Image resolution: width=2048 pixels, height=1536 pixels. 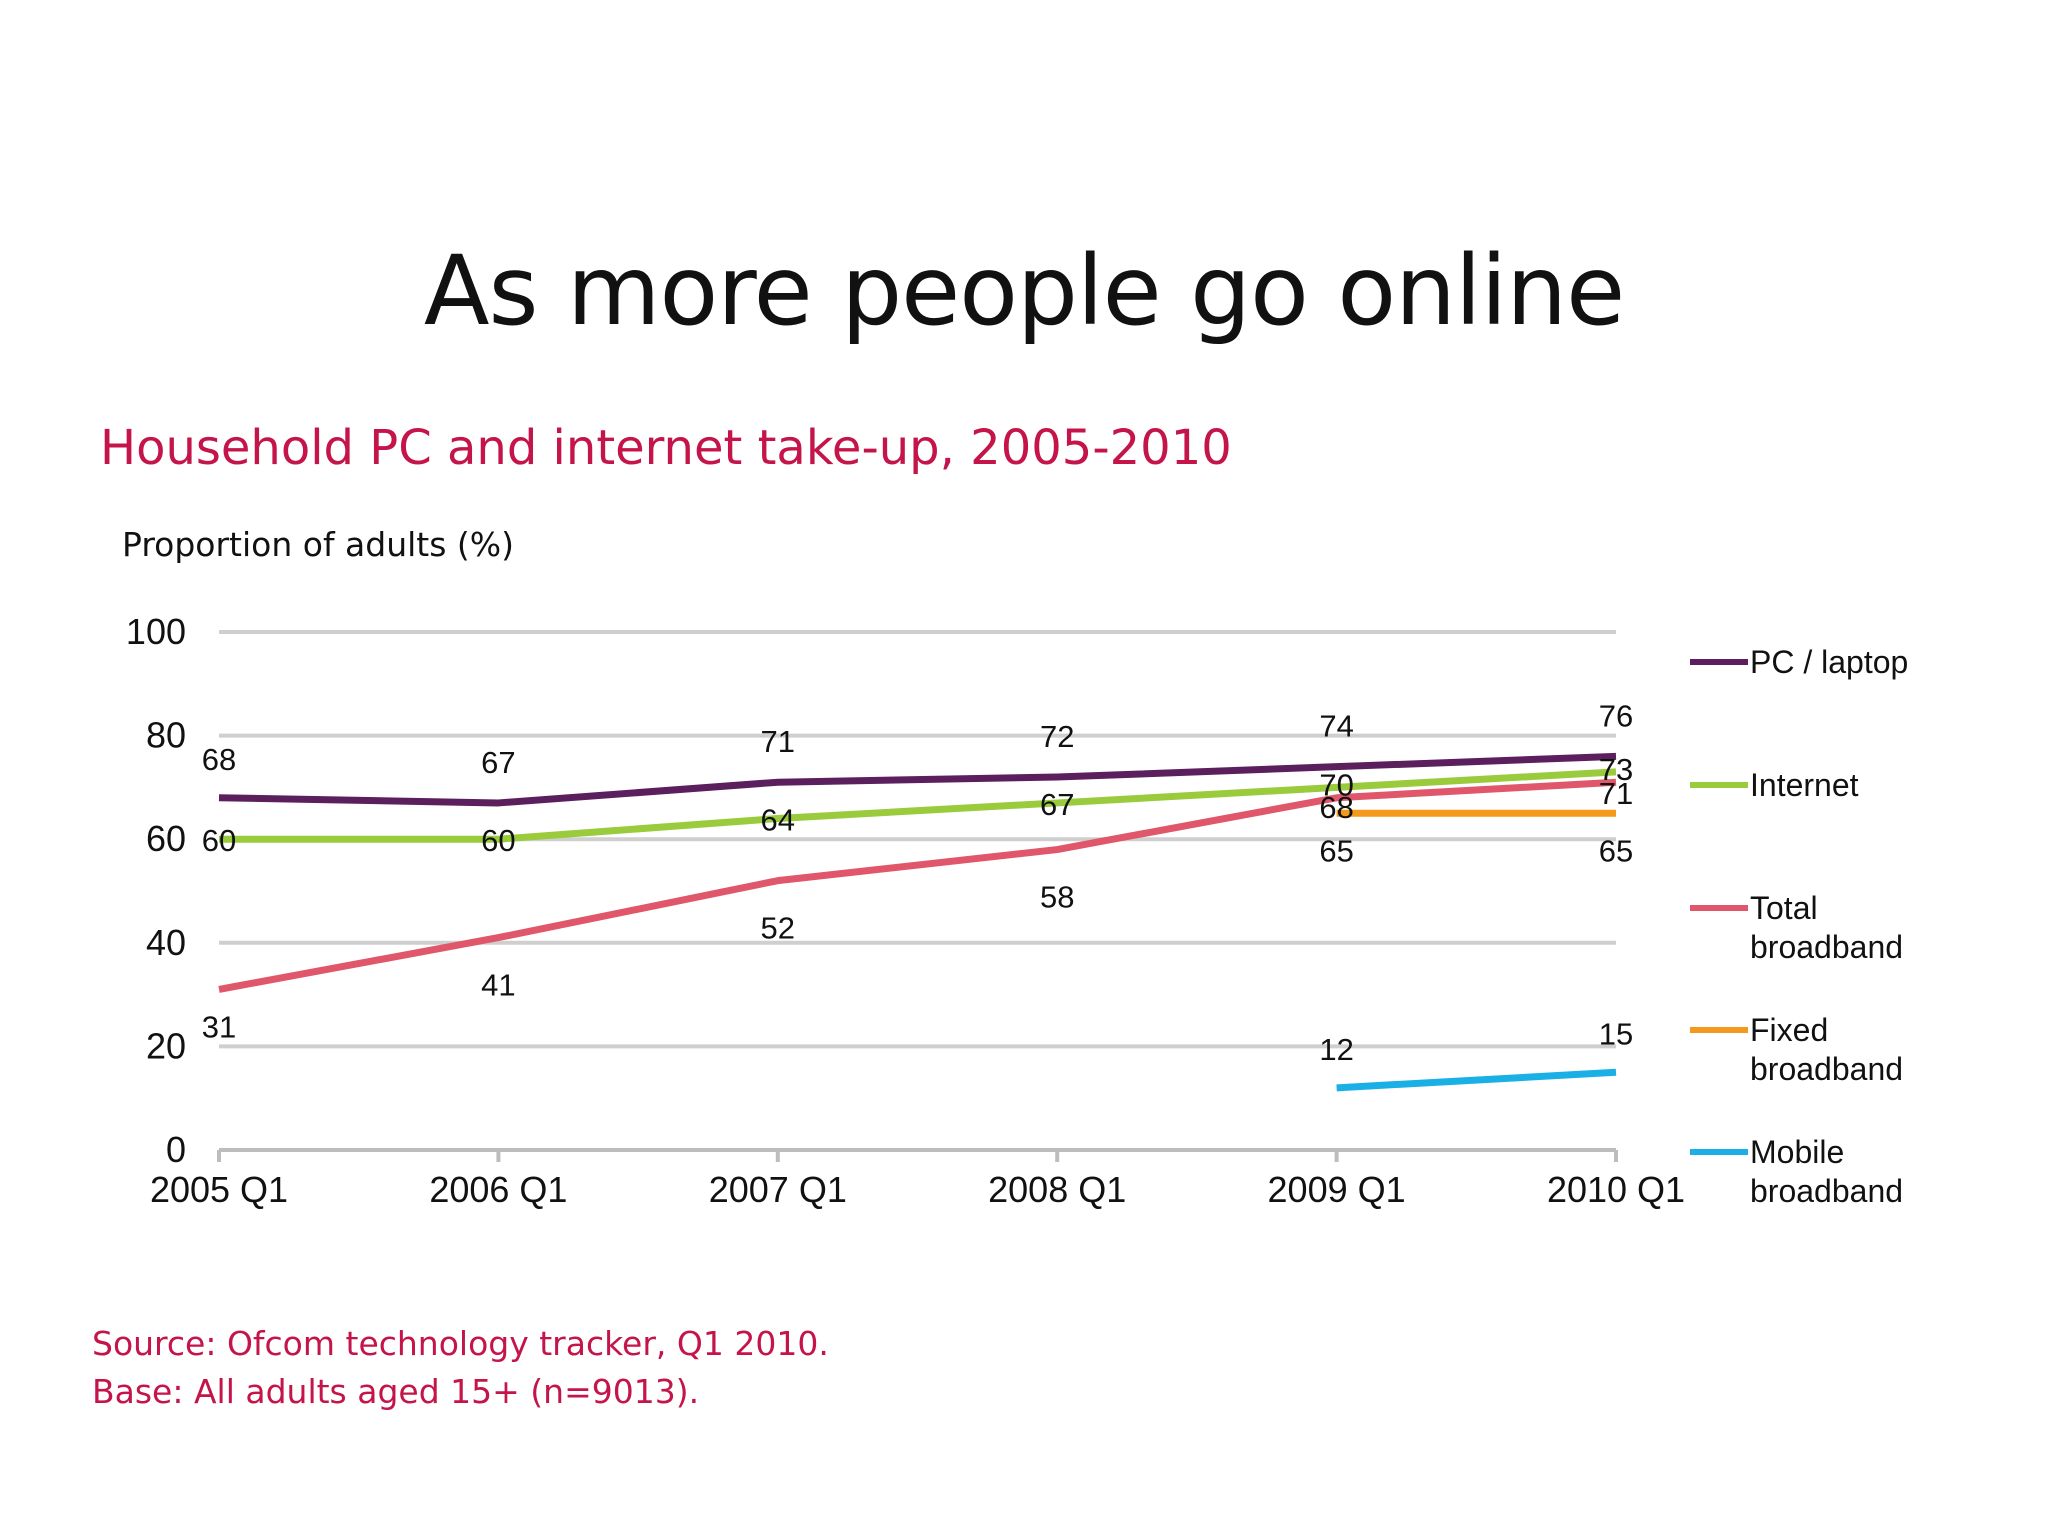 I want to click on legend-label: Fixed broadband, so click(x=1826, y=1049).